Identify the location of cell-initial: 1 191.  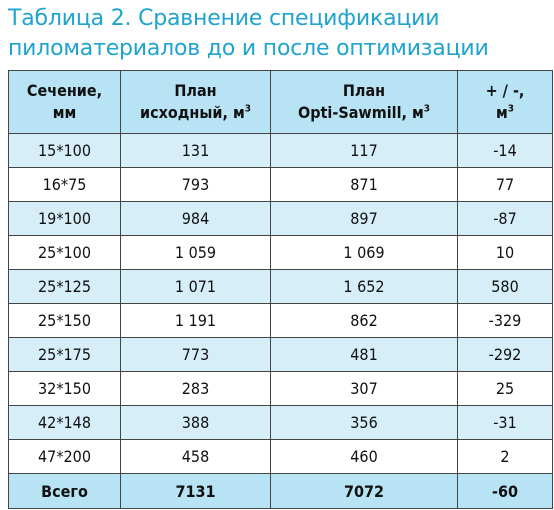
(195, 320).